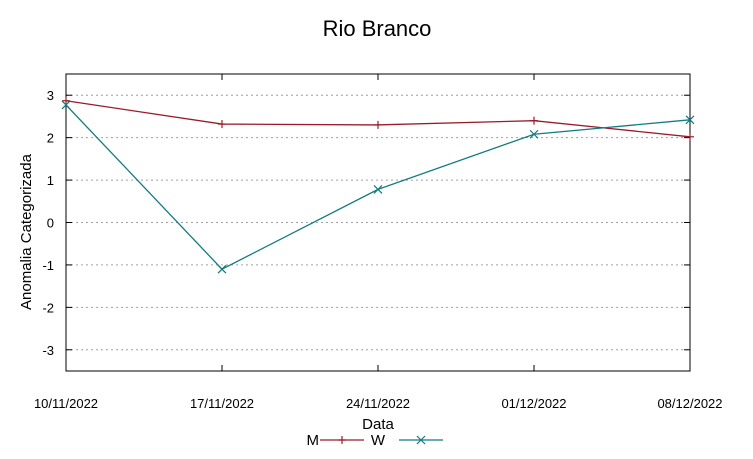 This screenshot has height=459, width=753. What do you see at coordinates (50, 95) in the screenshot?
I see `y-tick-label: 3` at bounding box center [50, 95].